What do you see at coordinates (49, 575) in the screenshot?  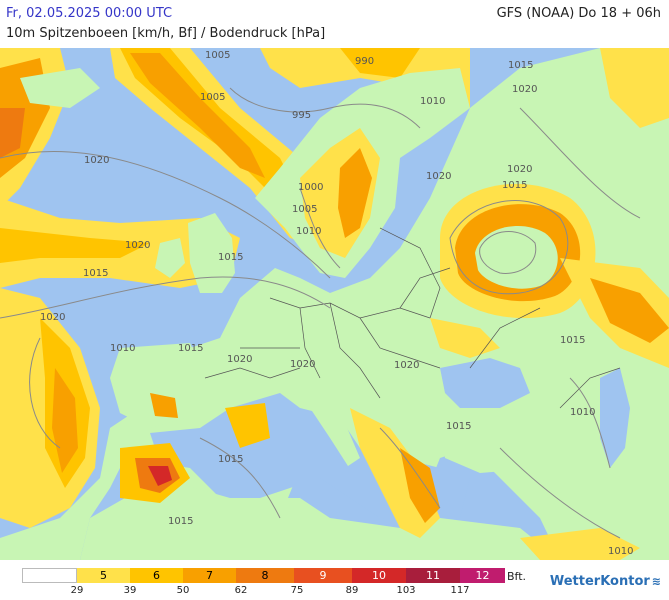 I see `legend-swatch-calm` at bounding box center [49, 575].